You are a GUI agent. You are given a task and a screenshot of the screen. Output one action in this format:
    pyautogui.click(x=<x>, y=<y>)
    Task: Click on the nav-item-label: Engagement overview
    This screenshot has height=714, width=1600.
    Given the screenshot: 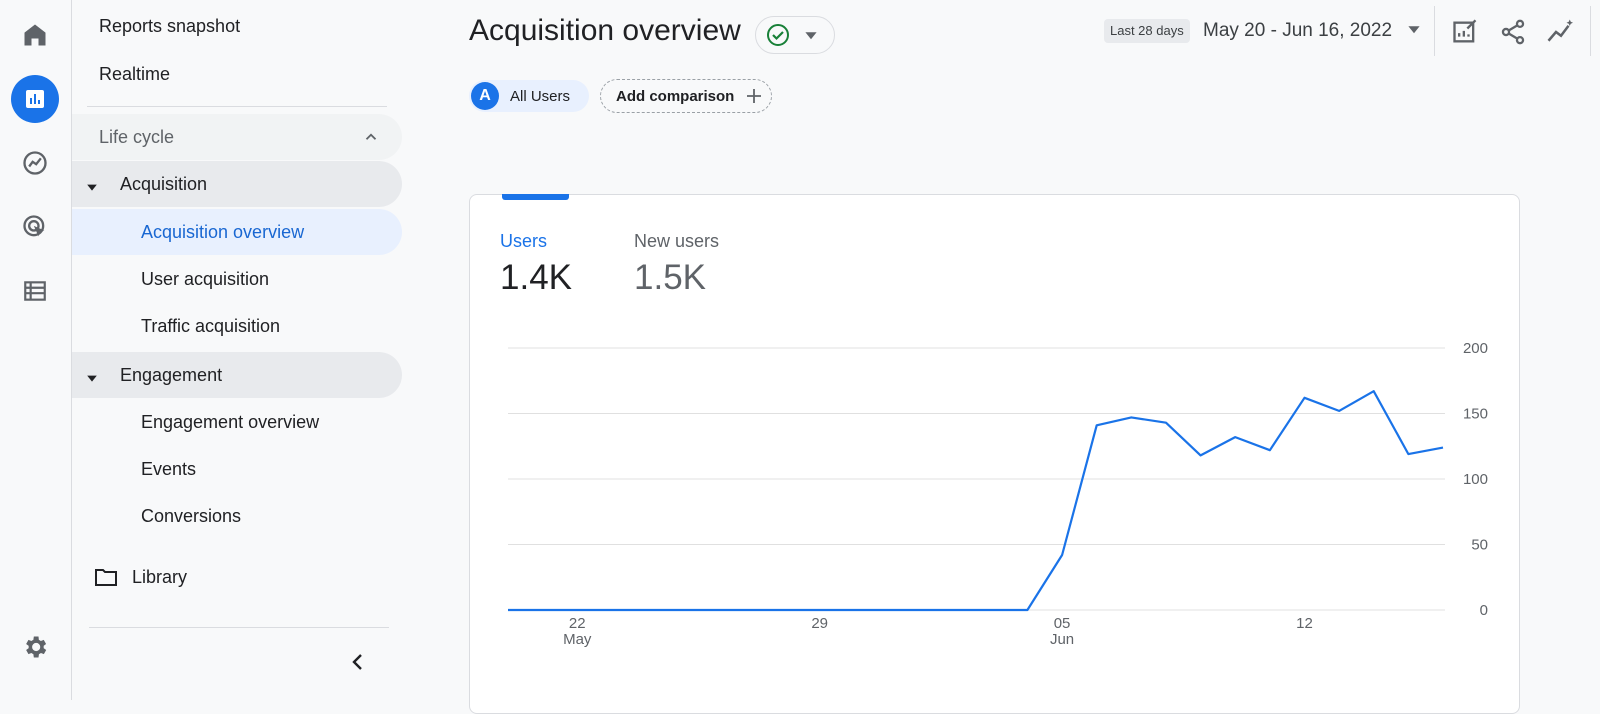 What is the action you would take?
    pyautogui.click(x=230, y=422)
    